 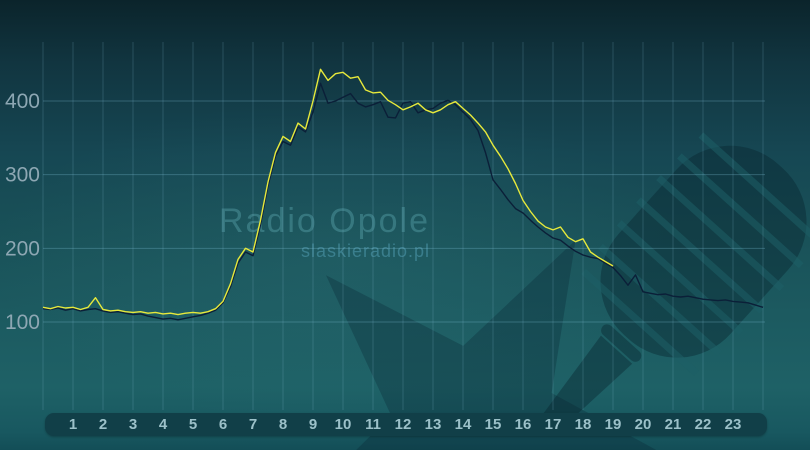 What do you see at coordinates (73, 424) in the screenshot?
I see `x-axis-label: 1` at bounding box center [73, 424].